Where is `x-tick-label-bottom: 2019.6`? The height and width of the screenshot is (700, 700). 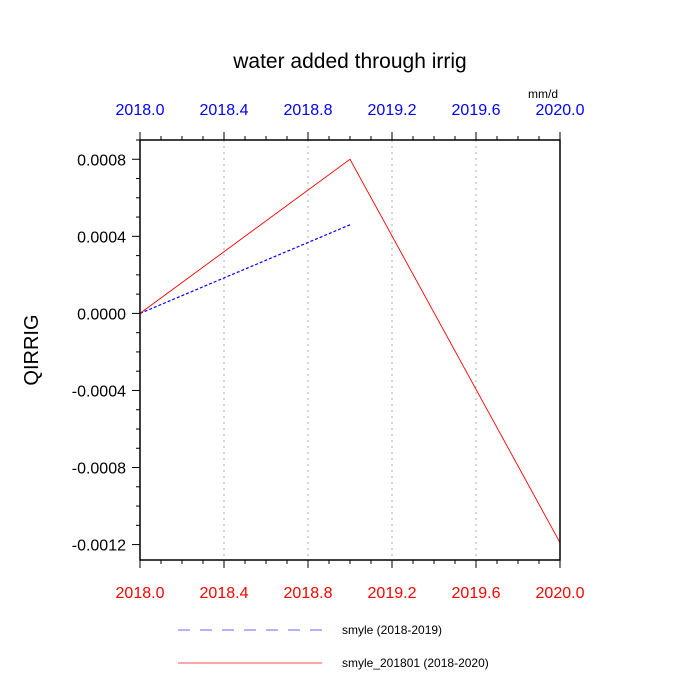 x-tick-label-bottom: 2019.6 is located at coordinates (476, 593).